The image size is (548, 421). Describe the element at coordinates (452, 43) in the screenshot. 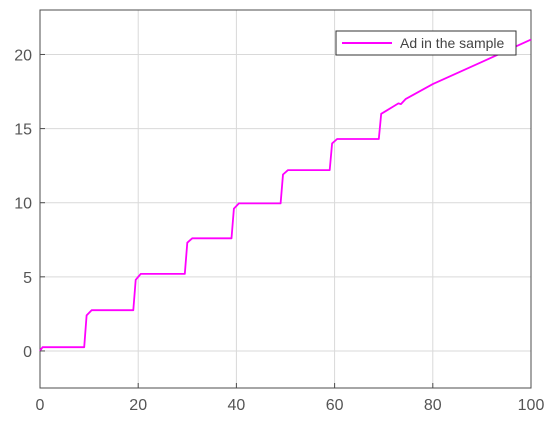

I see `legend-label: Ad in the sample` at that location.